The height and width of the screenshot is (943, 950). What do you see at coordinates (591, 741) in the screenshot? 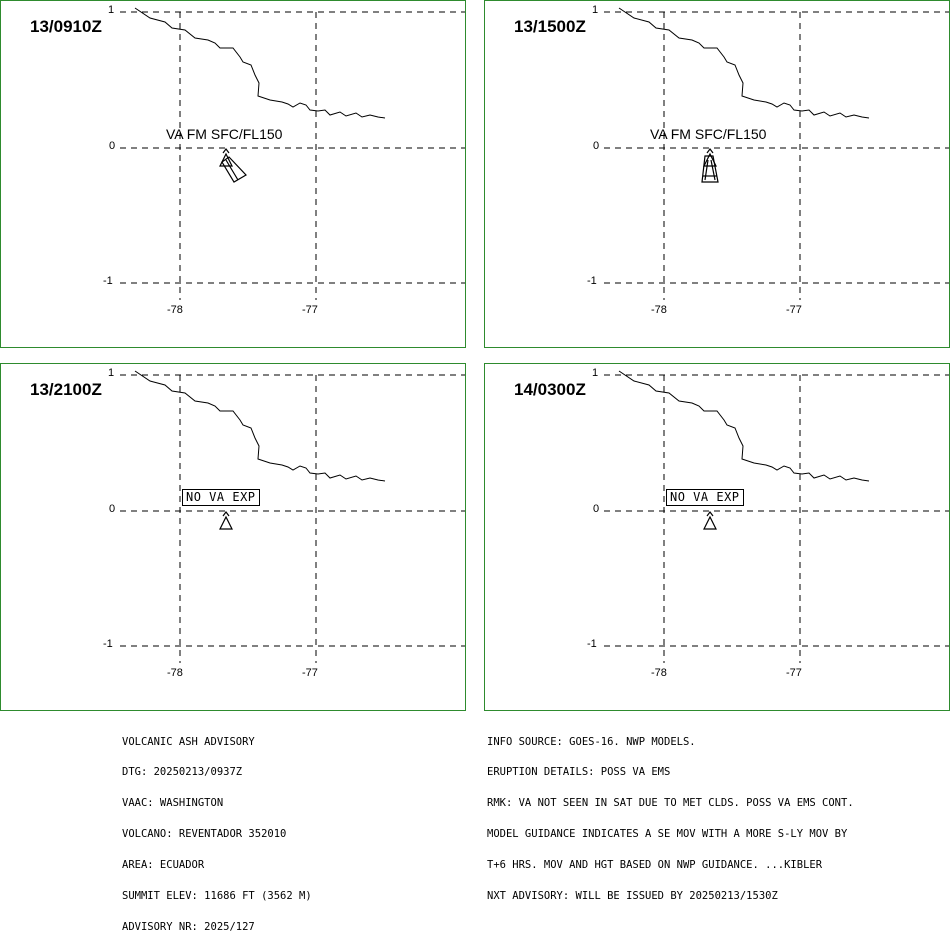
I see `advisory-line: INFO SOURCE: GOES-16. NWP MODELS.` at bounding box center [591, 741].